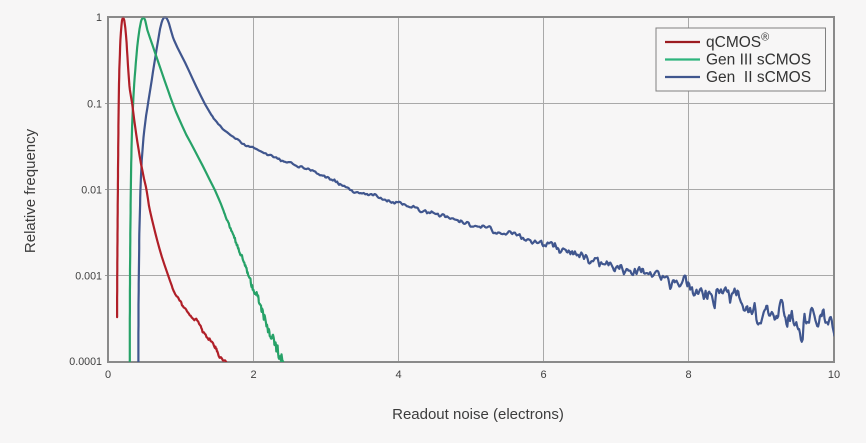 The image size is (866, 443). Describe the element at coordinates (30, 190) in the screenshot. I see `svg-text: Relative frequency` at that location.